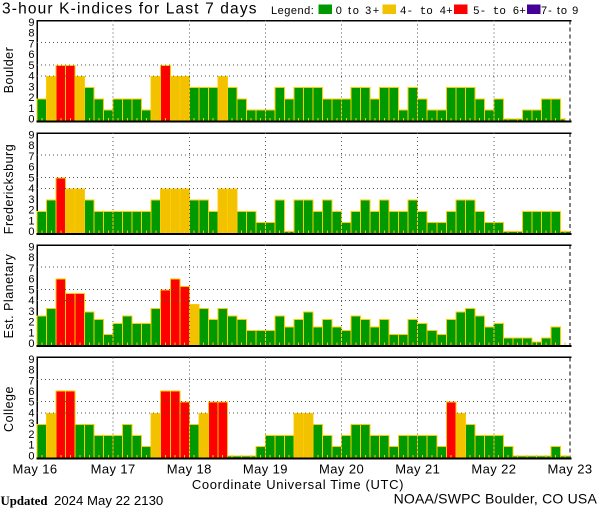 The height and width of the screenshot is (515, 600). What do you see at coordinates (108, 500) in the screenshot?
I see `svg-text: 2024 May 22 2130` at bounding box center [108, 500].